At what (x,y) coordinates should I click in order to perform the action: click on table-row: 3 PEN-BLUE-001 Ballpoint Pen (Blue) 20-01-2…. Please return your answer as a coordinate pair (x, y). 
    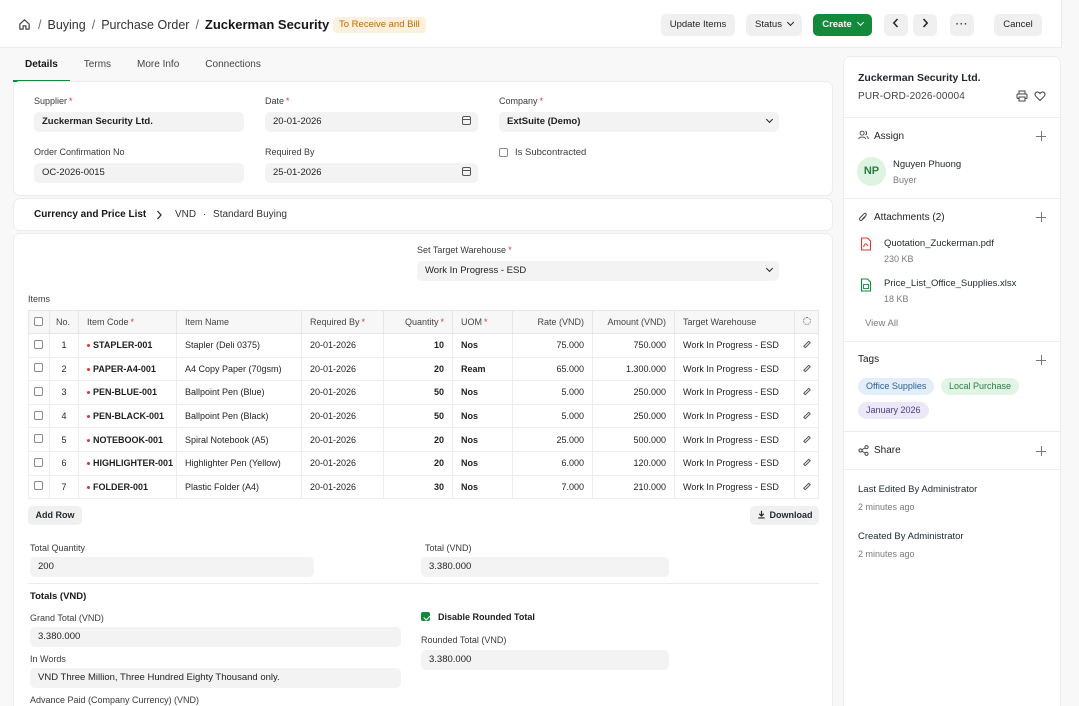
    Looking at the image, I should click on (423, 392).